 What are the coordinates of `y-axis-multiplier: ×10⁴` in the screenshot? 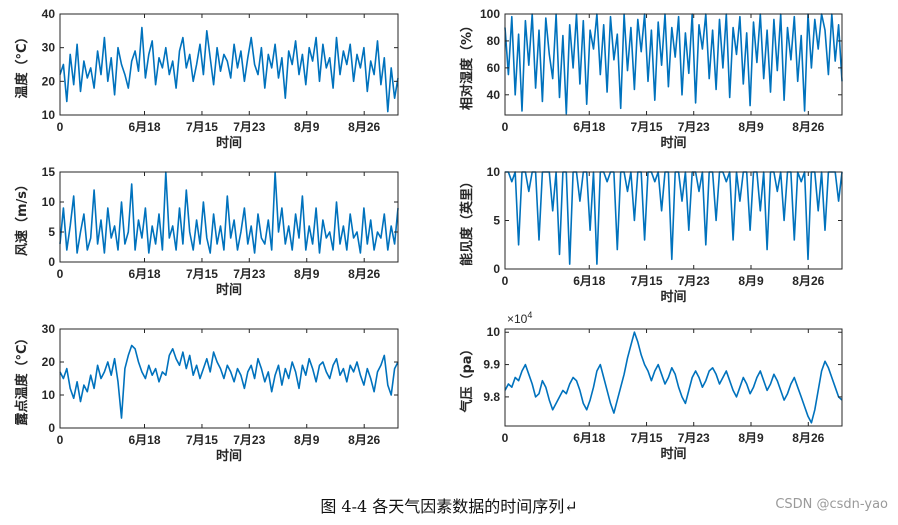 It's located at (519, 318).